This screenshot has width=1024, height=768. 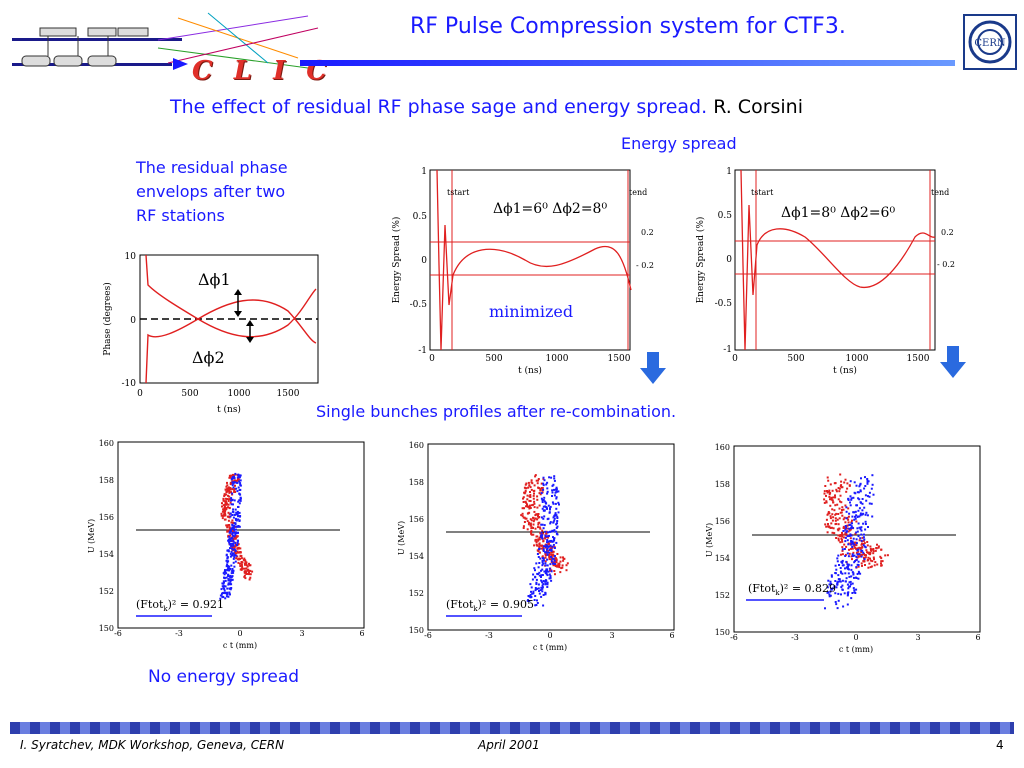 What do you see at coordinates (301, 633) in the screenshot?
I see `x-tick: 3` at bounding box center [301, 633].